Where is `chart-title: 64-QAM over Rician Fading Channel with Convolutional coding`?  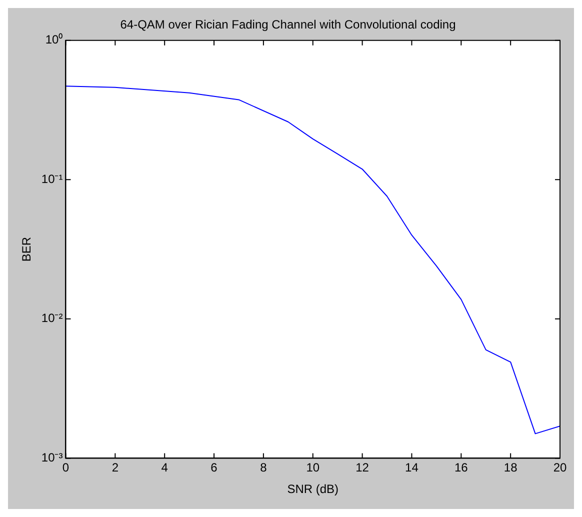
chart-title: 64-QAM over Rician Fading Channel with Convolutional coding is located at coordinates (288, 25).